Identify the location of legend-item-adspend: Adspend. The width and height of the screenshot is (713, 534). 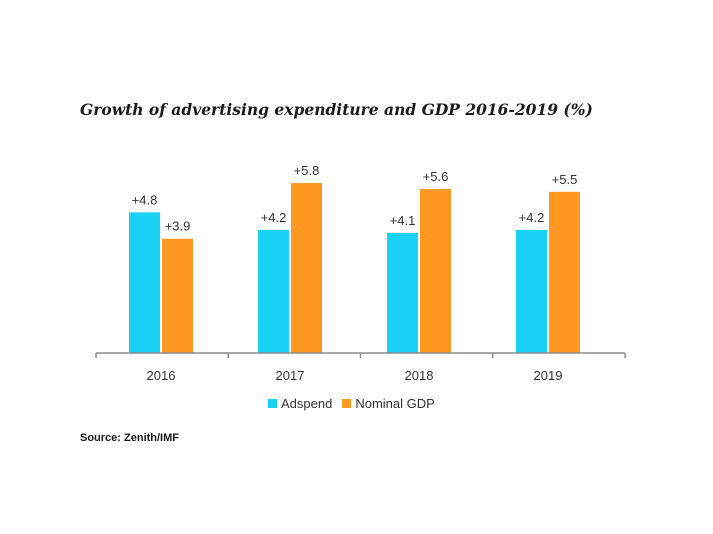
(300, 403).